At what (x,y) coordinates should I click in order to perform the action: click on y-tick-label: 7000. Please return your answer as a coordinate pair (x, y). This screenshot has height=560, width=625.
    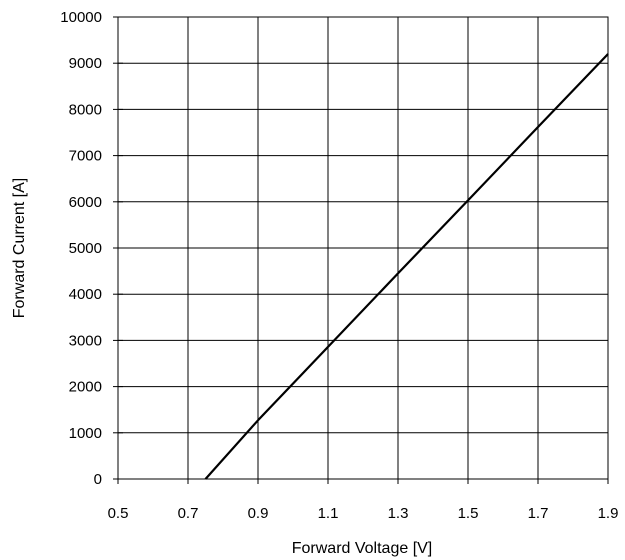
    Looking at the image, I should click on (85, 156).